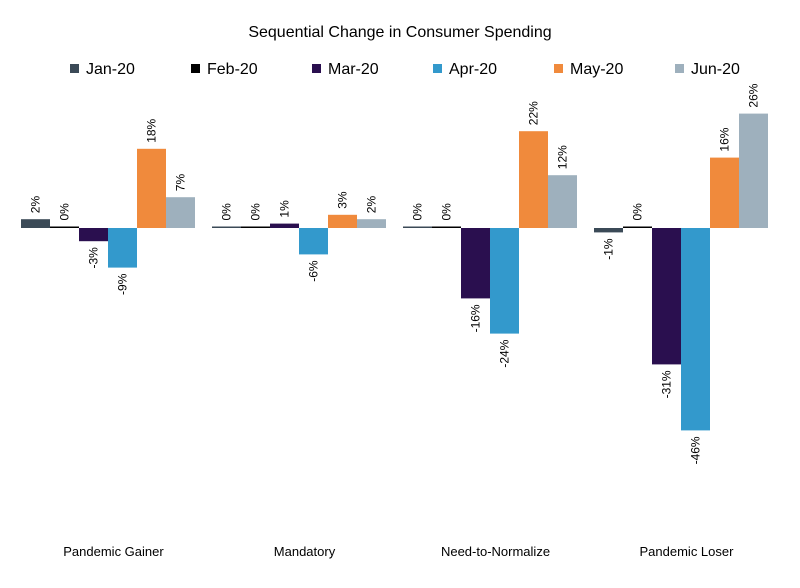 This screenshot has height=588, width=800. Describe the element at coordinates (181, 183) in the screenshot. I see `data-label-pandemic-gainer-jun-20: 7%` at that location.